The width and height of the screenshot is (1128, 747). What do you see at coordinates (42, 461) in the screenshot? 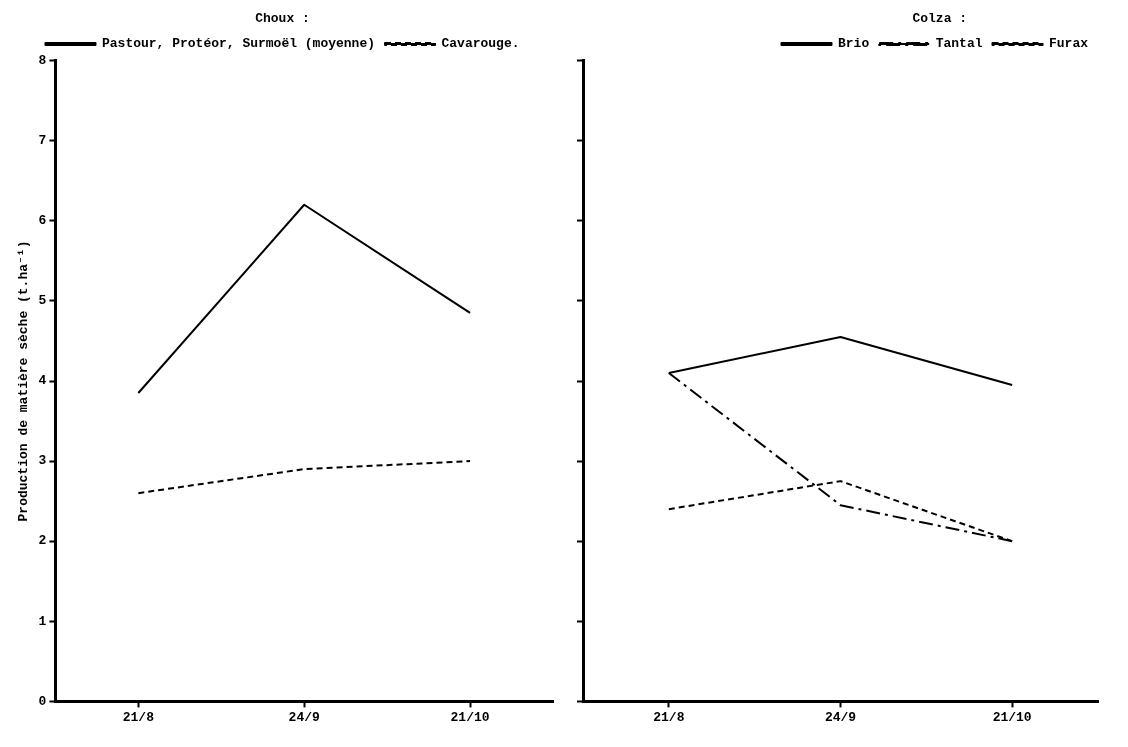
I see `y-tick-label: 3` at bounding box center [42, 461].